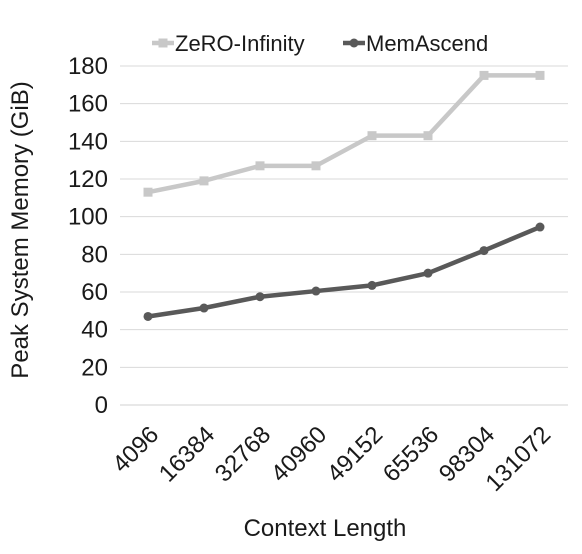 This screenshot has width=582, height=554. What do you see at coordinates (243, 454) in the screenshot?
I see `x-tick-label: 32768` at bounding box center [243, 454].